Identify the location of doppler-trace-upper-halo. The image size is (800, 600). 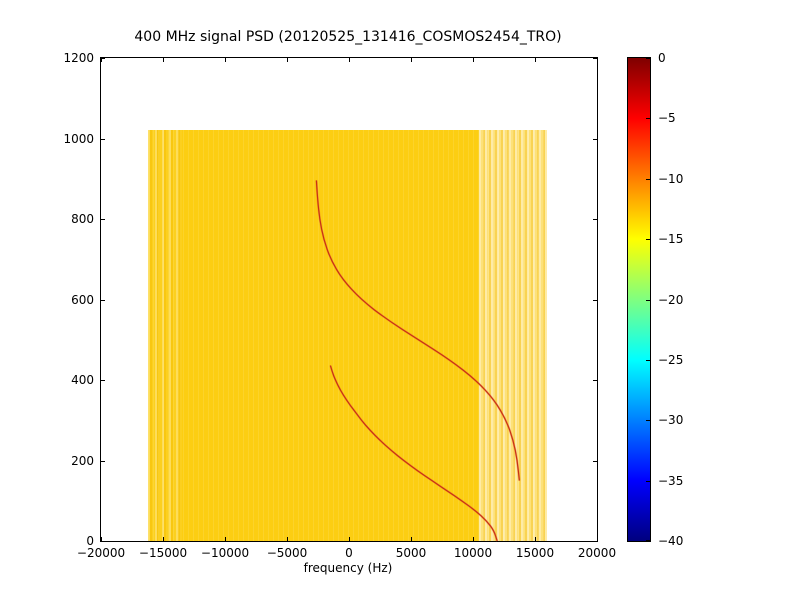
(418, 330).